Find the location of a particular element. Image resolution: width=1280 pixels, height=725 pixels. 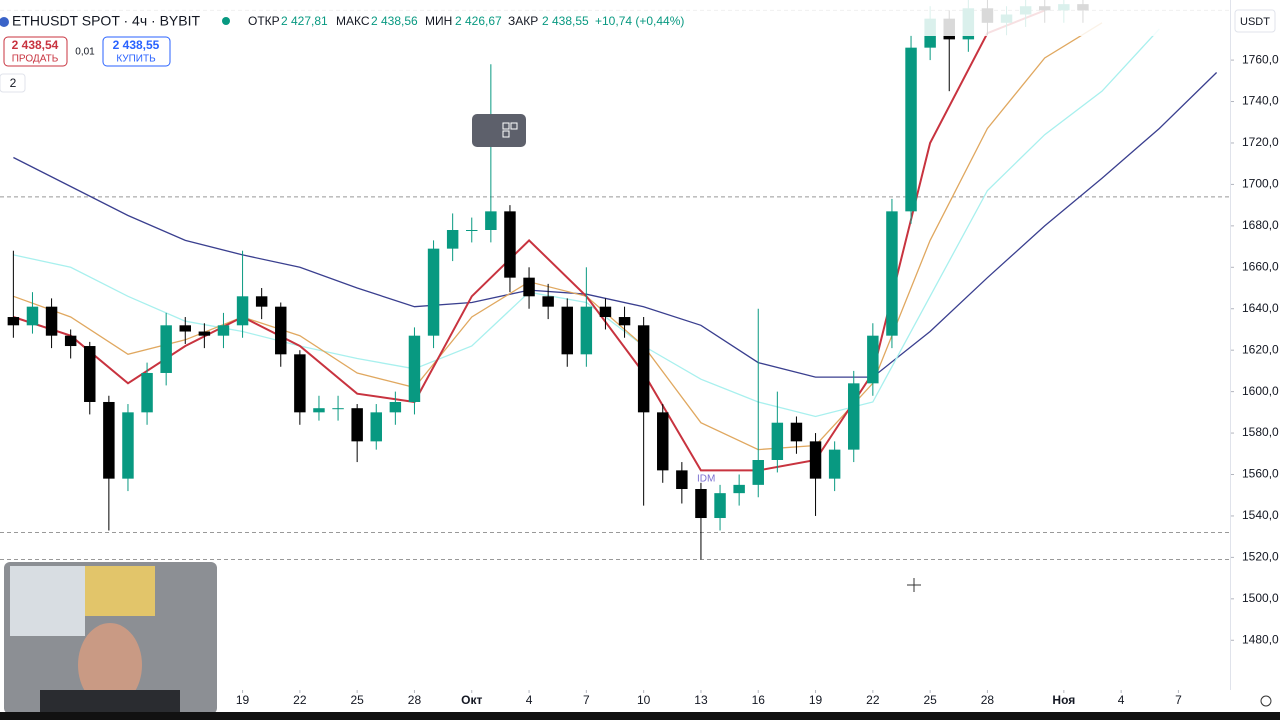

x-tick-label: 10 is located at coordinates (644, 700).